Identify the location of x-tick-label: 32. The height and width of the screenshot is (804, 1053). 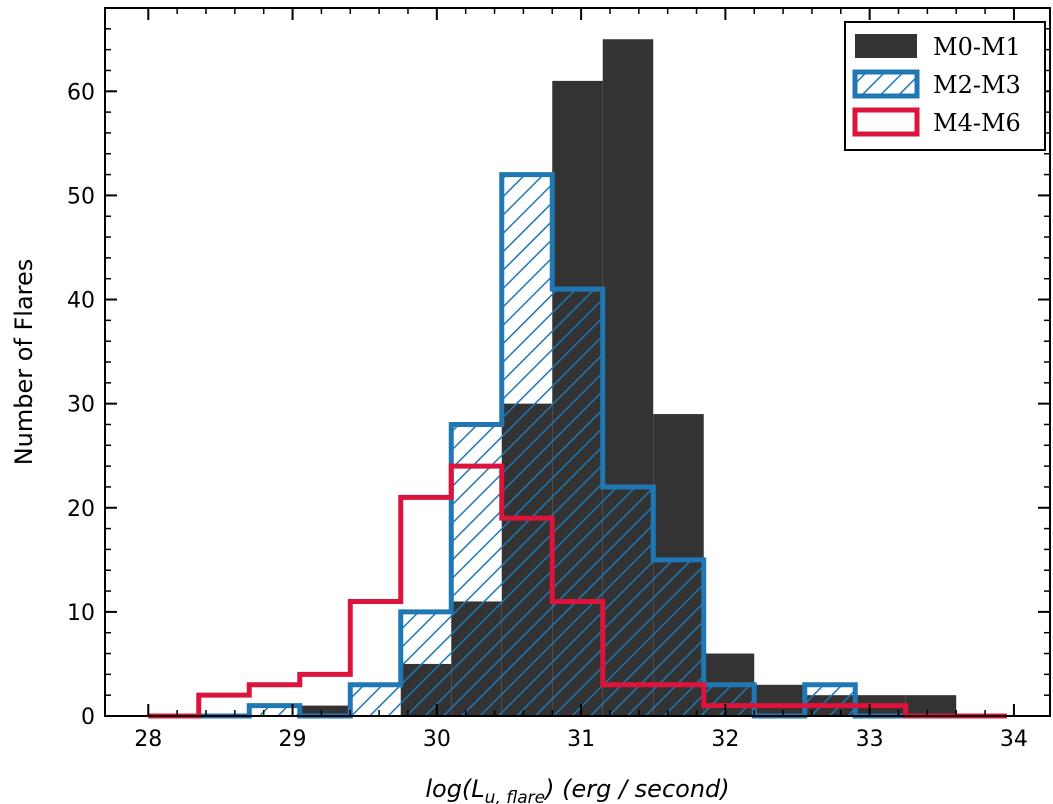
(725, 739).